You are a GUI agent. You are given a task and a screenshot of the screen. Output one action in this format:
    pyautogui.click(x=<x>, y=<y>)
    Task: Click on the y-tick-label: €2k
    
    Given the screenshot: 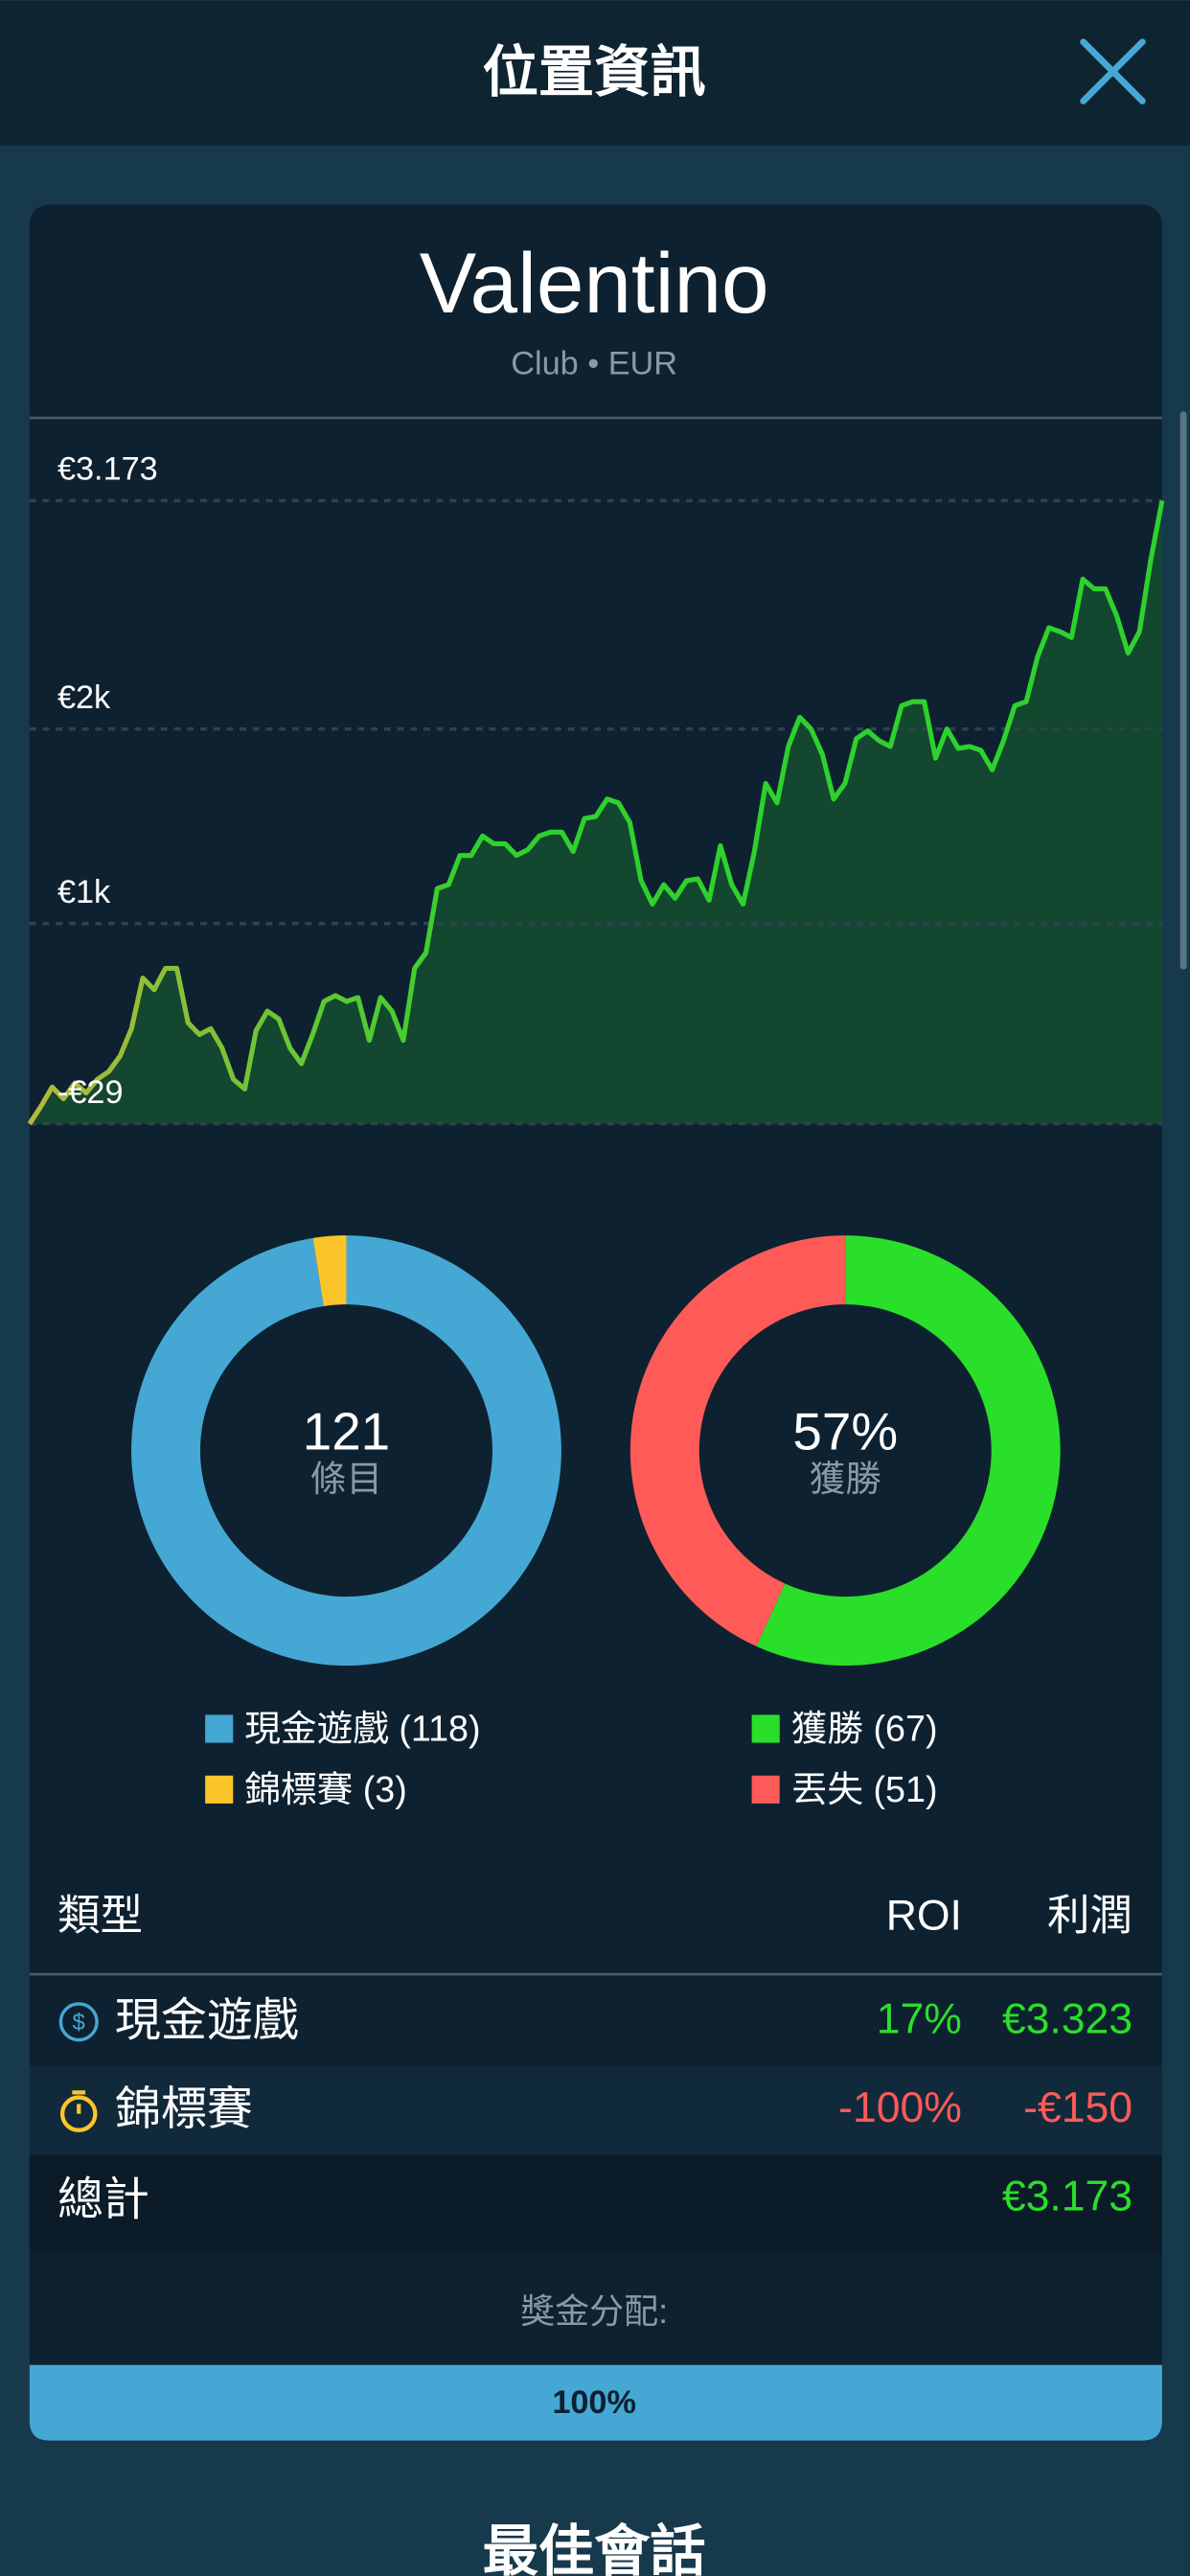 What is the action you would take?
    pyautogui.click(x=84, y=697)
    